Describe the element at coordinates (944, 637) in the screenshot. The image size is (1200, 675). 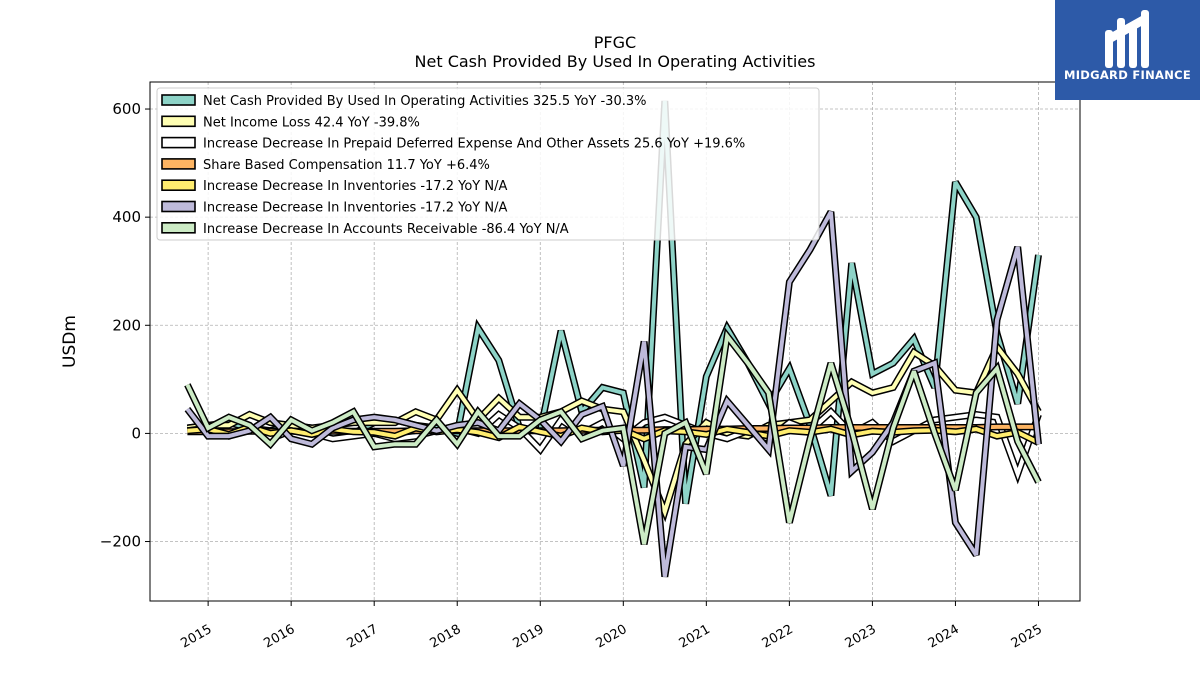
I see `x-tick-label: 2024` at that location.